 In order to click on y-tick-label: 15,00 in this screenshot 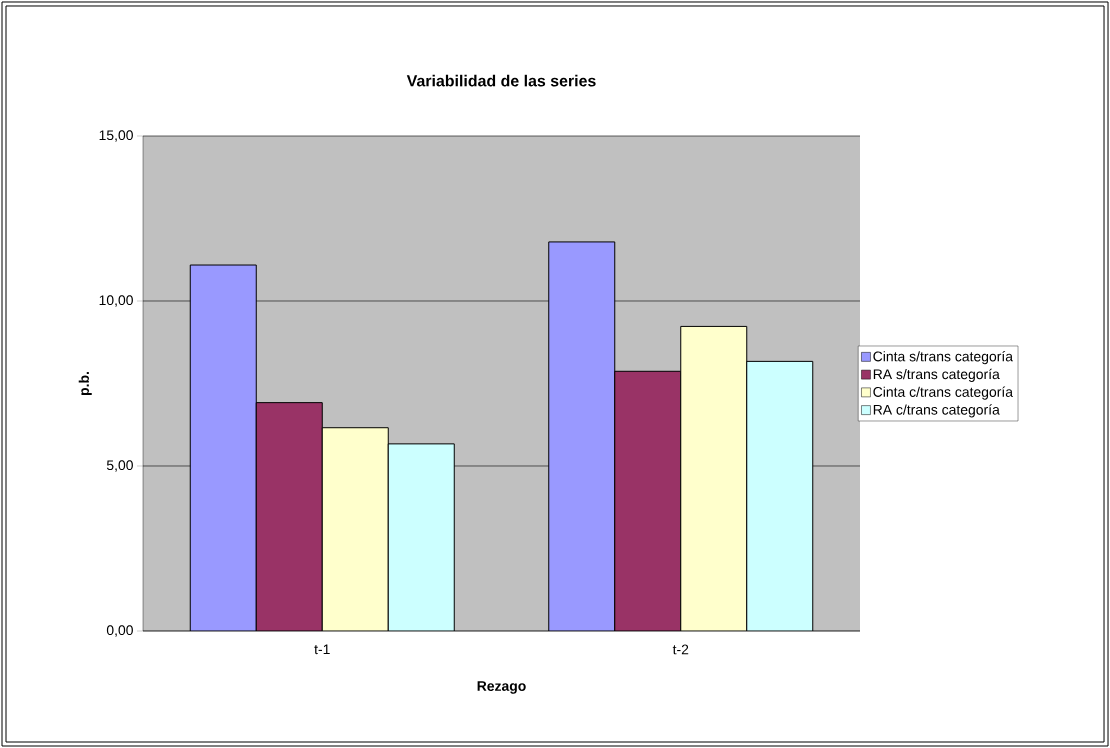, I will do `click(116, 136)`.